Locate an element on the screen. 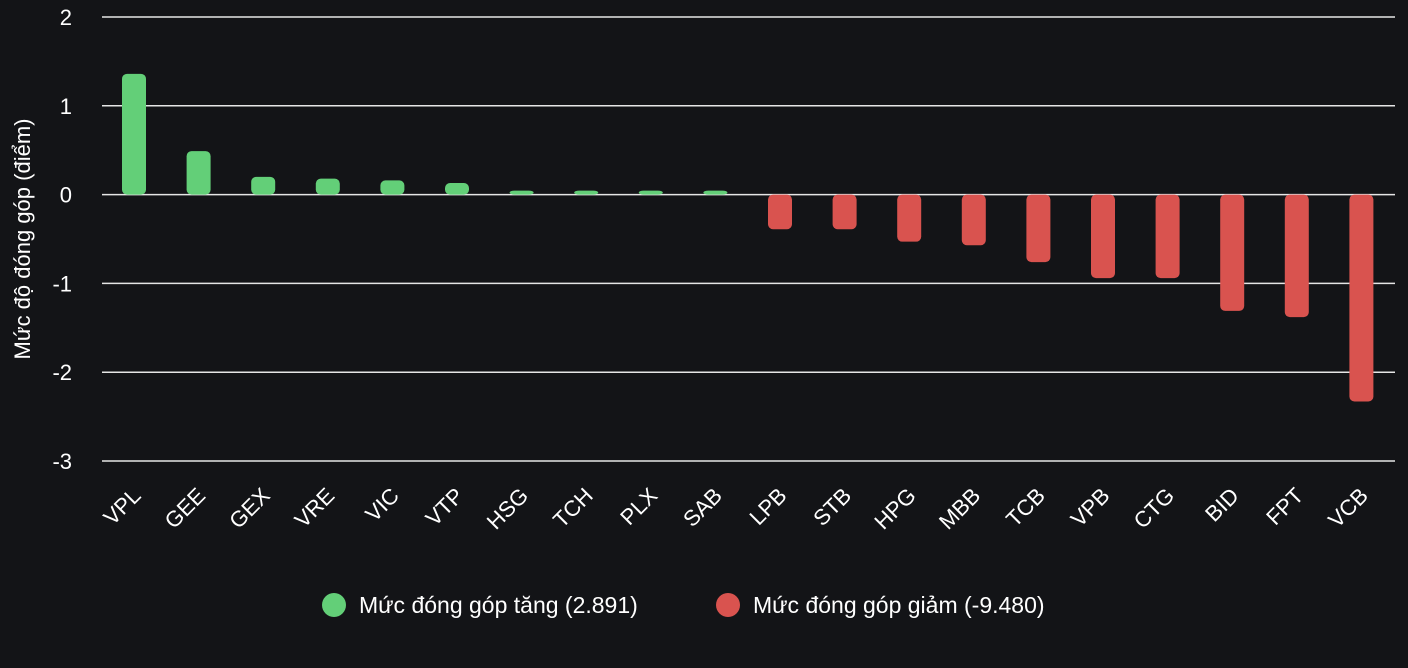 The image size is (1408, 668). bar-tcb is located at coordinates (1038, 228).